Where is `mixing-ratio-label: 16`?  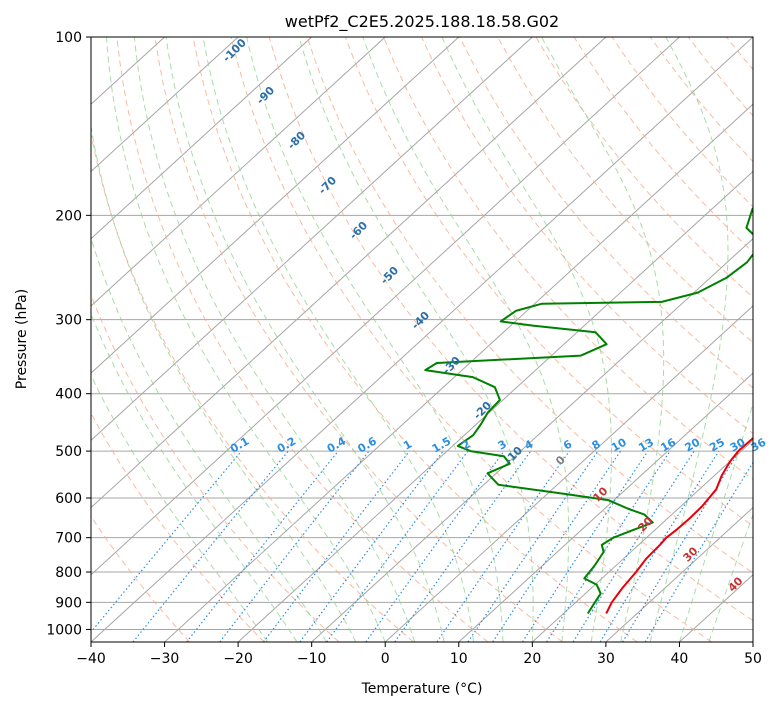 mixing-ratio-label: 16 is located at coordinates (668, 444).